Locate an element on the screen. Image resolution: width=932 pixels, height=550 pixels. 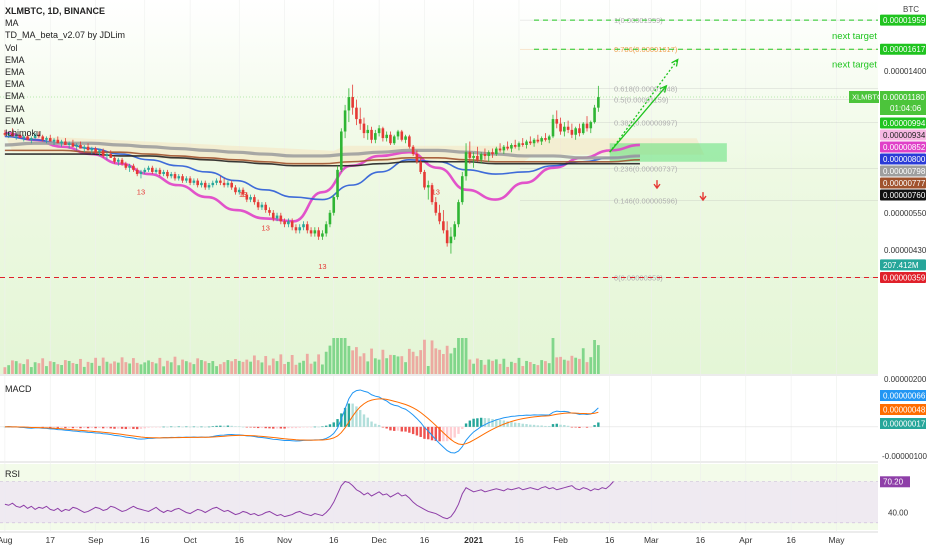
indicator-ema-1: EMA is located at coordinates (15, 59).